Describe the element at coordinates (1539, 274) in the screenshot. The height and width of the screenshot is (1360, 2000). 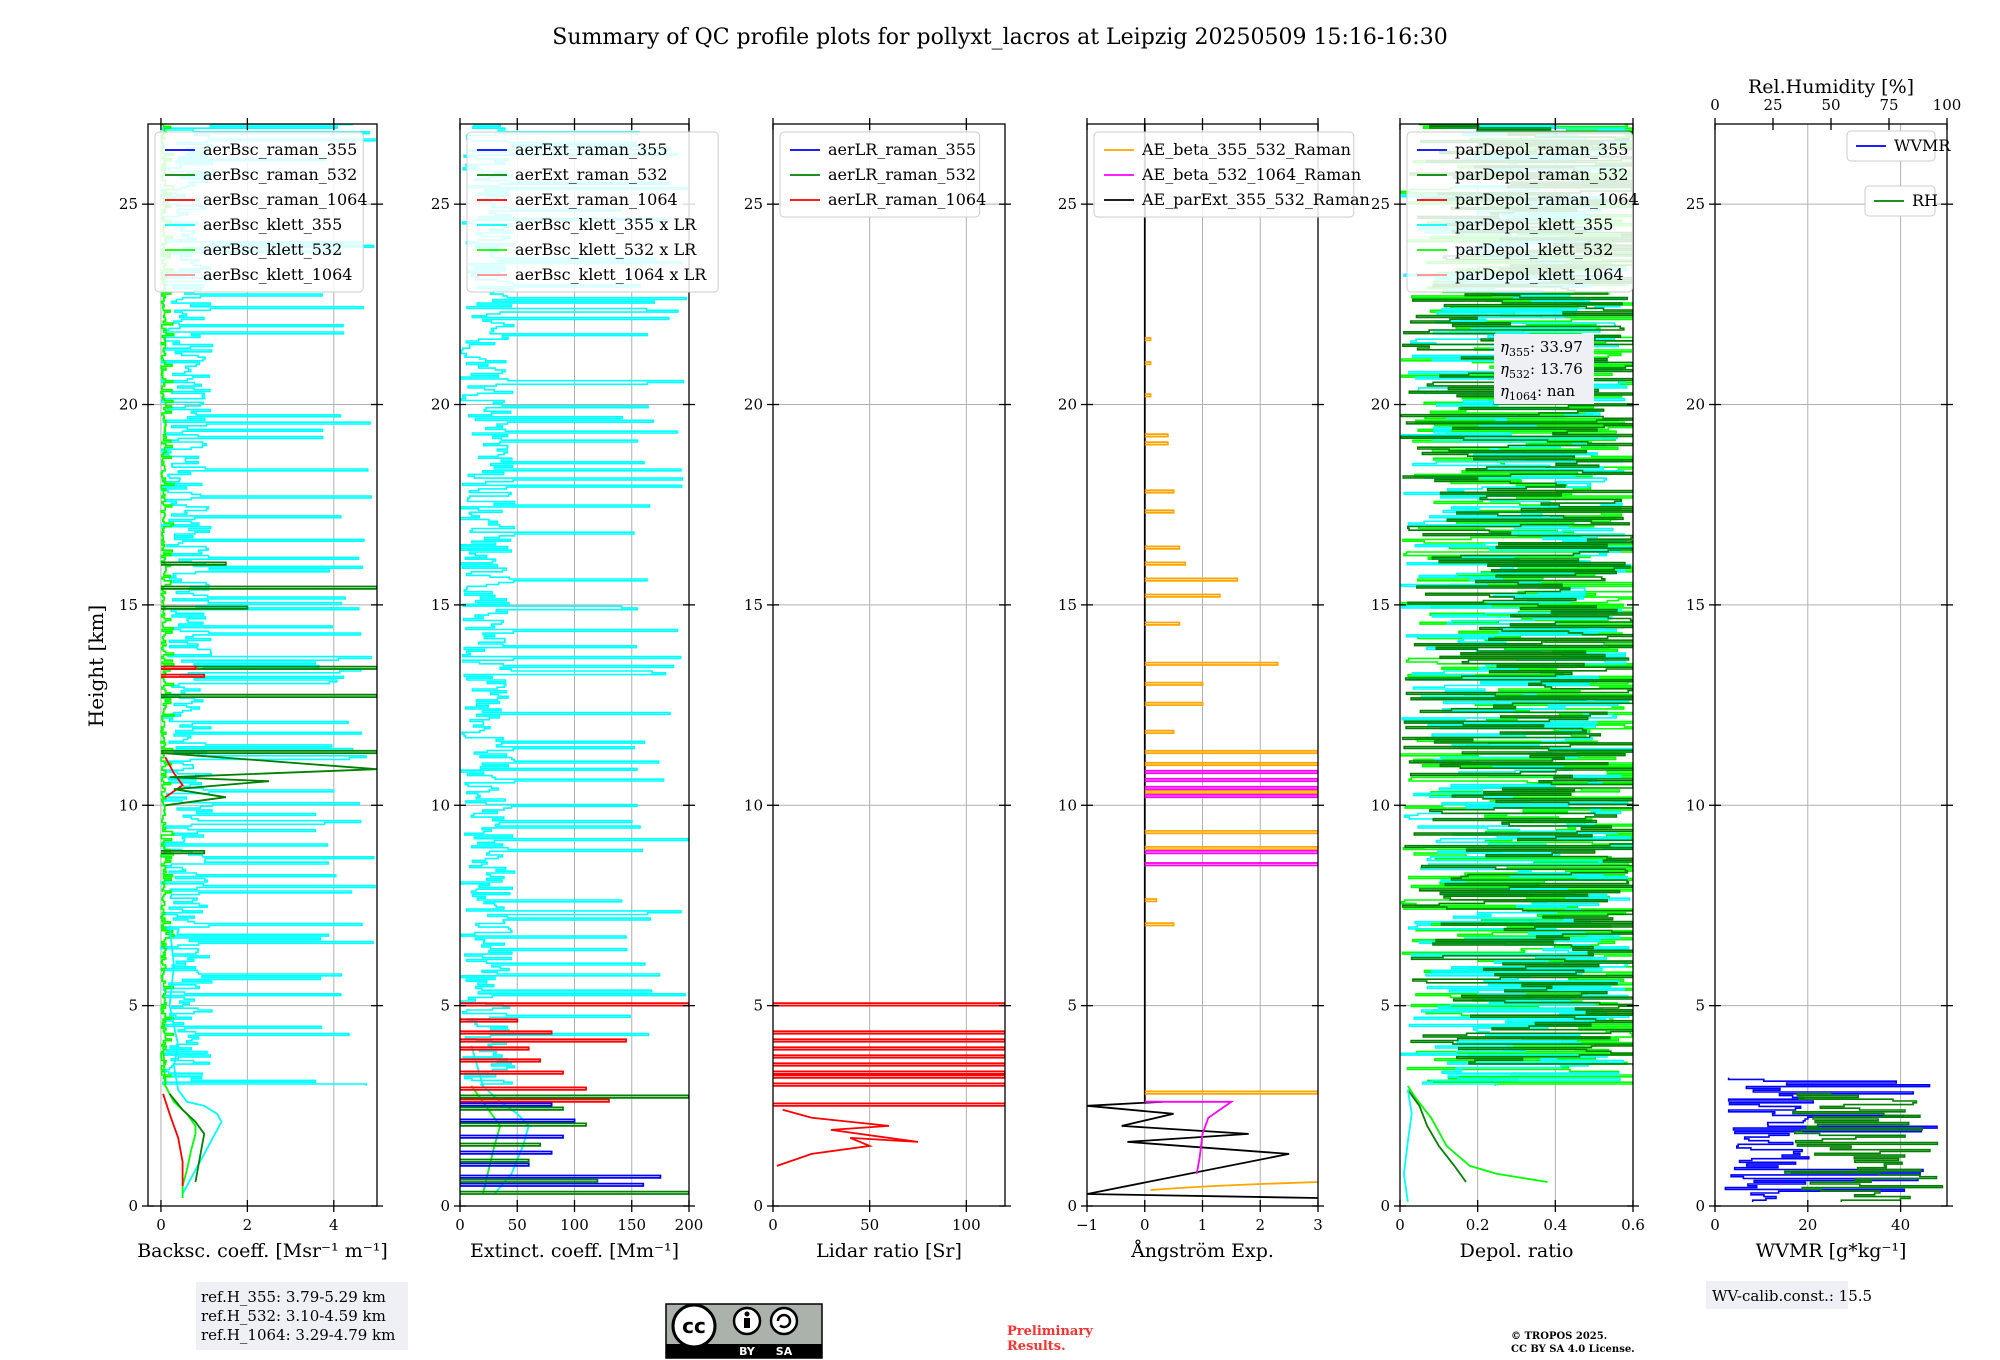
I see `legend-entry: parDepol_klett_1064` at that location.